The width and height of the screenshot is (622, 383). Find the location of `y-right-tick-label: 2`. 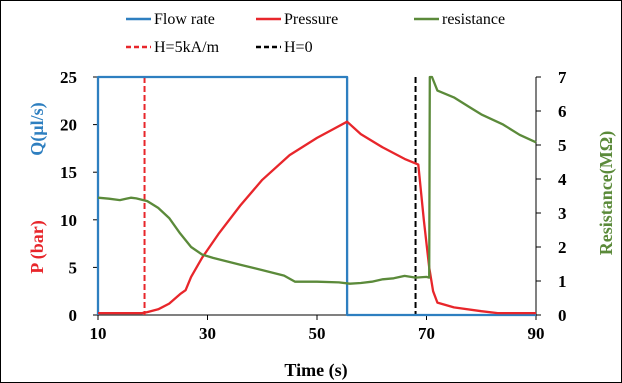

y-right-tick-label: 2 is located at coordinates (562, 247).